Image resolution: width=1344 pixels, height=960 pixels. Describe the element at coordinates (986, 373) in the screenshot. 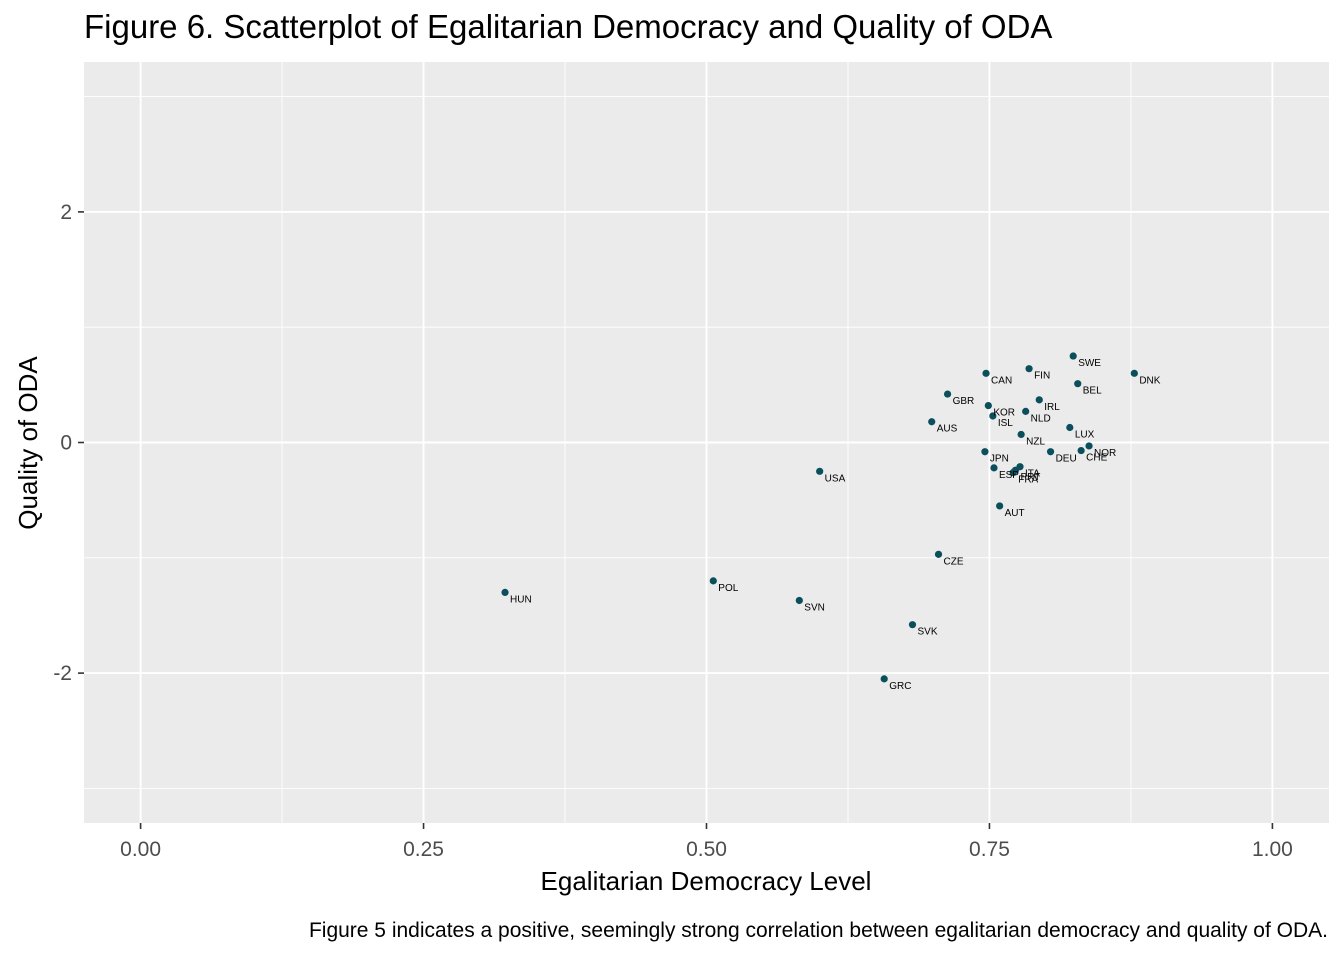

I see `data-point-can` at that location.